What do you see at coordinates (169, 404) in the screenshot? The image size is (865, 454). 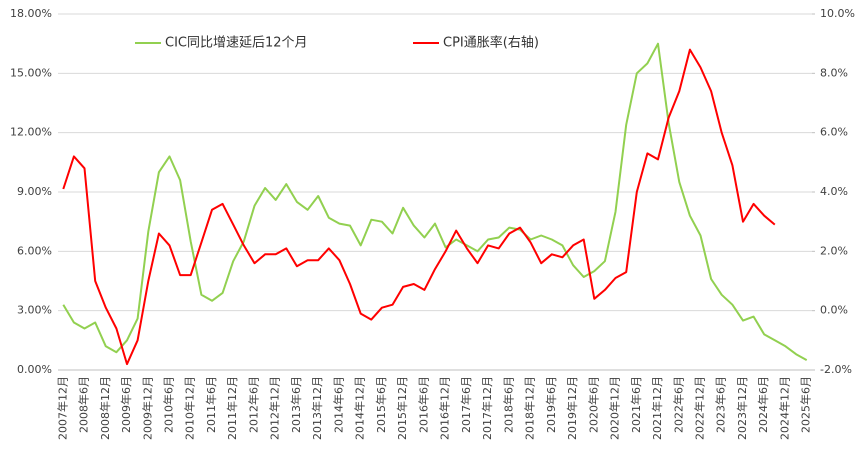 I see `x-tick-label: 2010年6月` at bounding box center [169, 404].